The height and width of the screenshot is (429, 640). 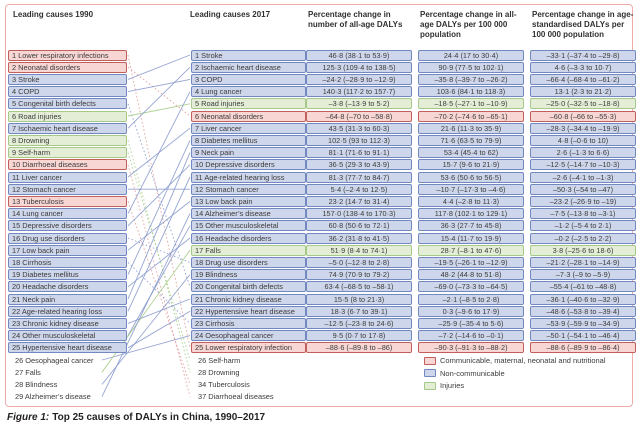 What do you see at coordinates (471, 128) in the screenshot?
I see `pct-per100k-cell-7: 21·6 (11·3 to 35·9)` at bounding box center [471, 128].